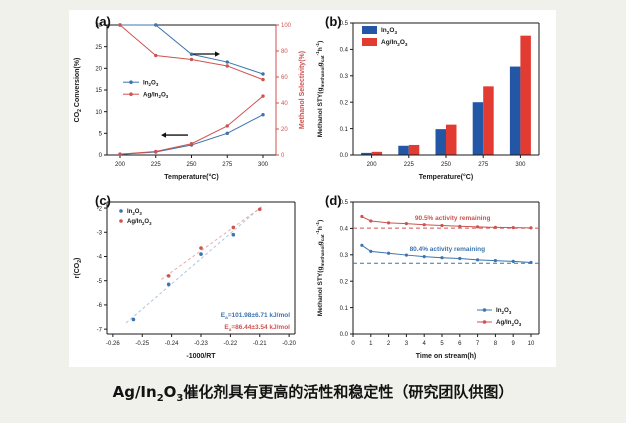 The height and width of the screenshot is (423, 626). What do you see at coordinates (333, 21) in the screenshot?
I see `panel-b-label: (b)` at bounding box center [333, 21].